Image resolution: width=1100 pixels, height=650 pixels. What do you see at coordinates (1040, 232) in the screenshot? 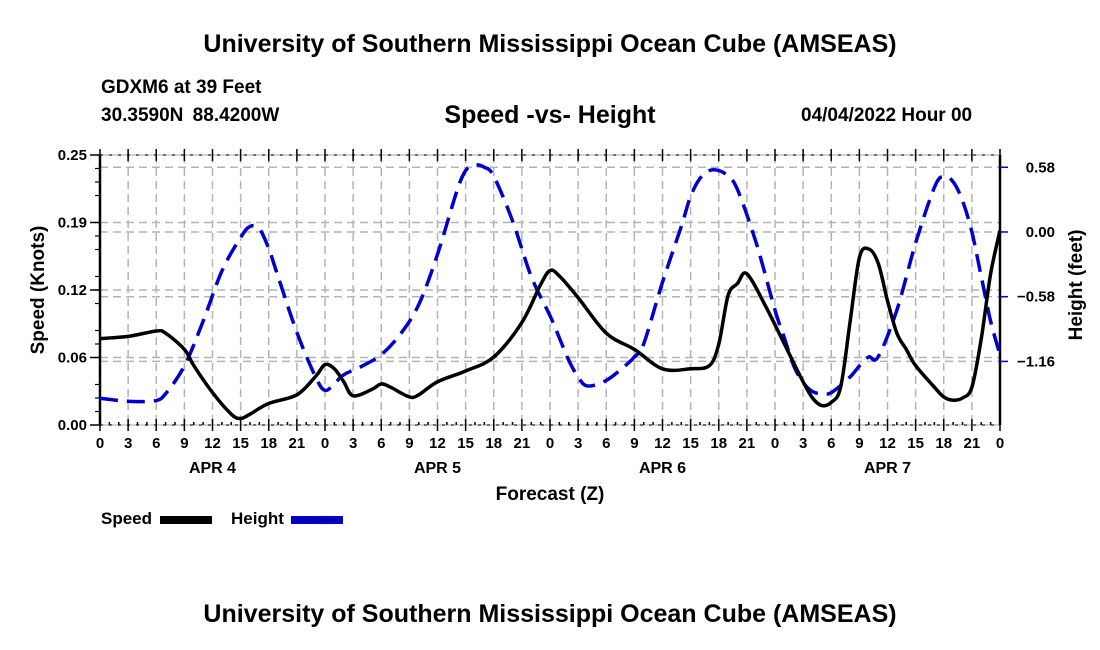
I see `y2-tick-label: 0.00` at bounding box center [1040, 232].